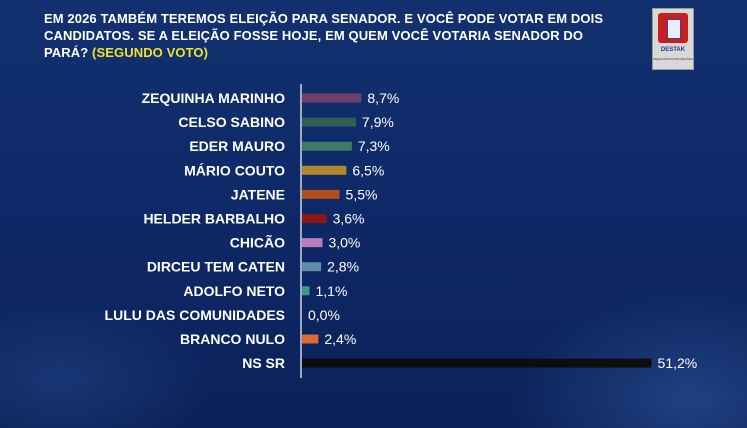  I want to click on category-label: MÁRIO COUTO, so click(234, 170).